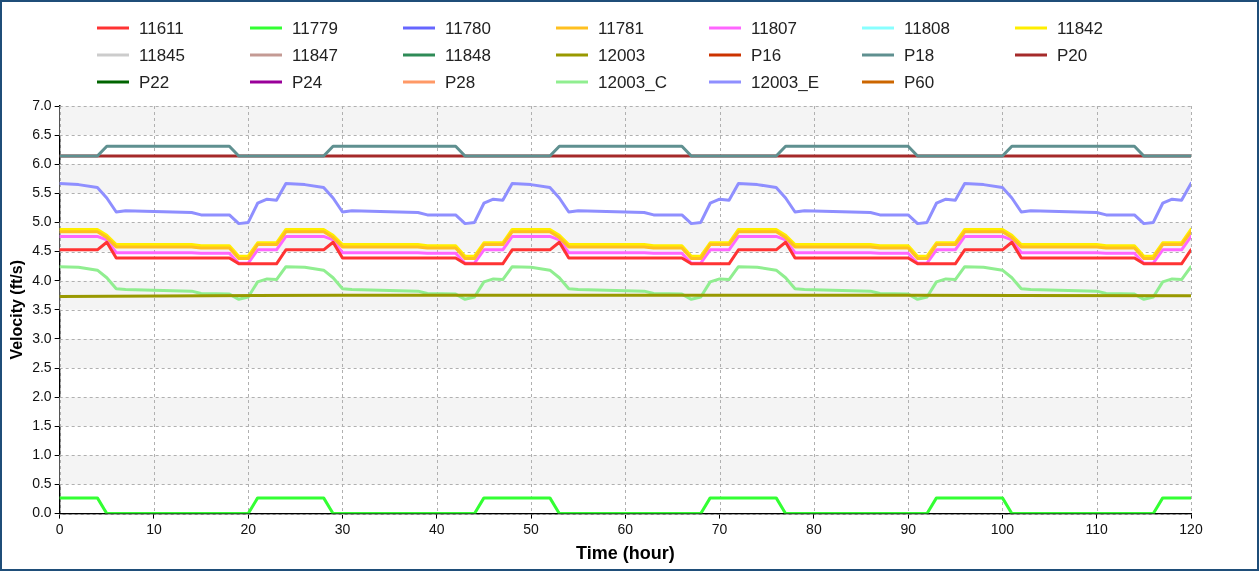 The width and height of the screenshot is (1259, 571). Describe the element at coordinates (919, 55) in the screenshot. I see `legend-label: P18` at that location.